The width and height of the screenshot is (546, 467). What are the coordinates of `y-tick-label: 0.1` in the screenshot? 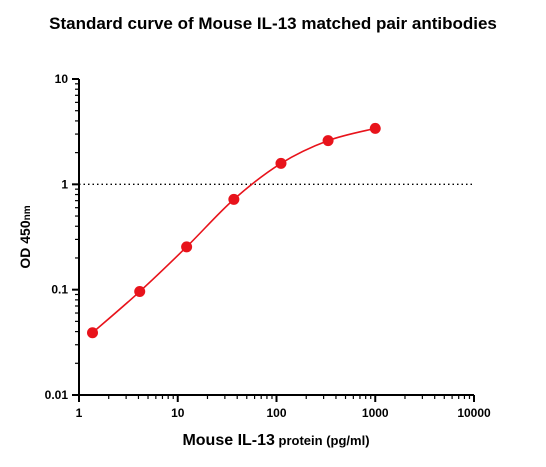 It's located at (59, 290).